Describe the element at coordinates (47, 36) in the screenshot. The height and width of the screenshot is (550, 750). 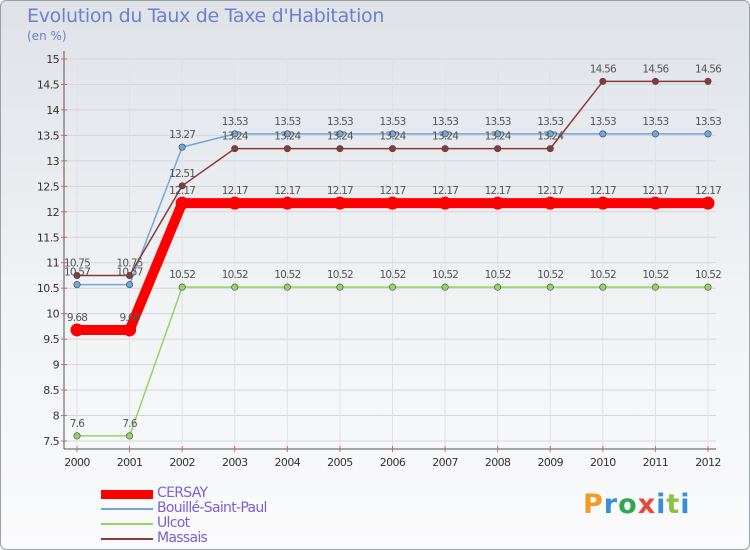
I see `chart-unit-label: (en %)` at that location.